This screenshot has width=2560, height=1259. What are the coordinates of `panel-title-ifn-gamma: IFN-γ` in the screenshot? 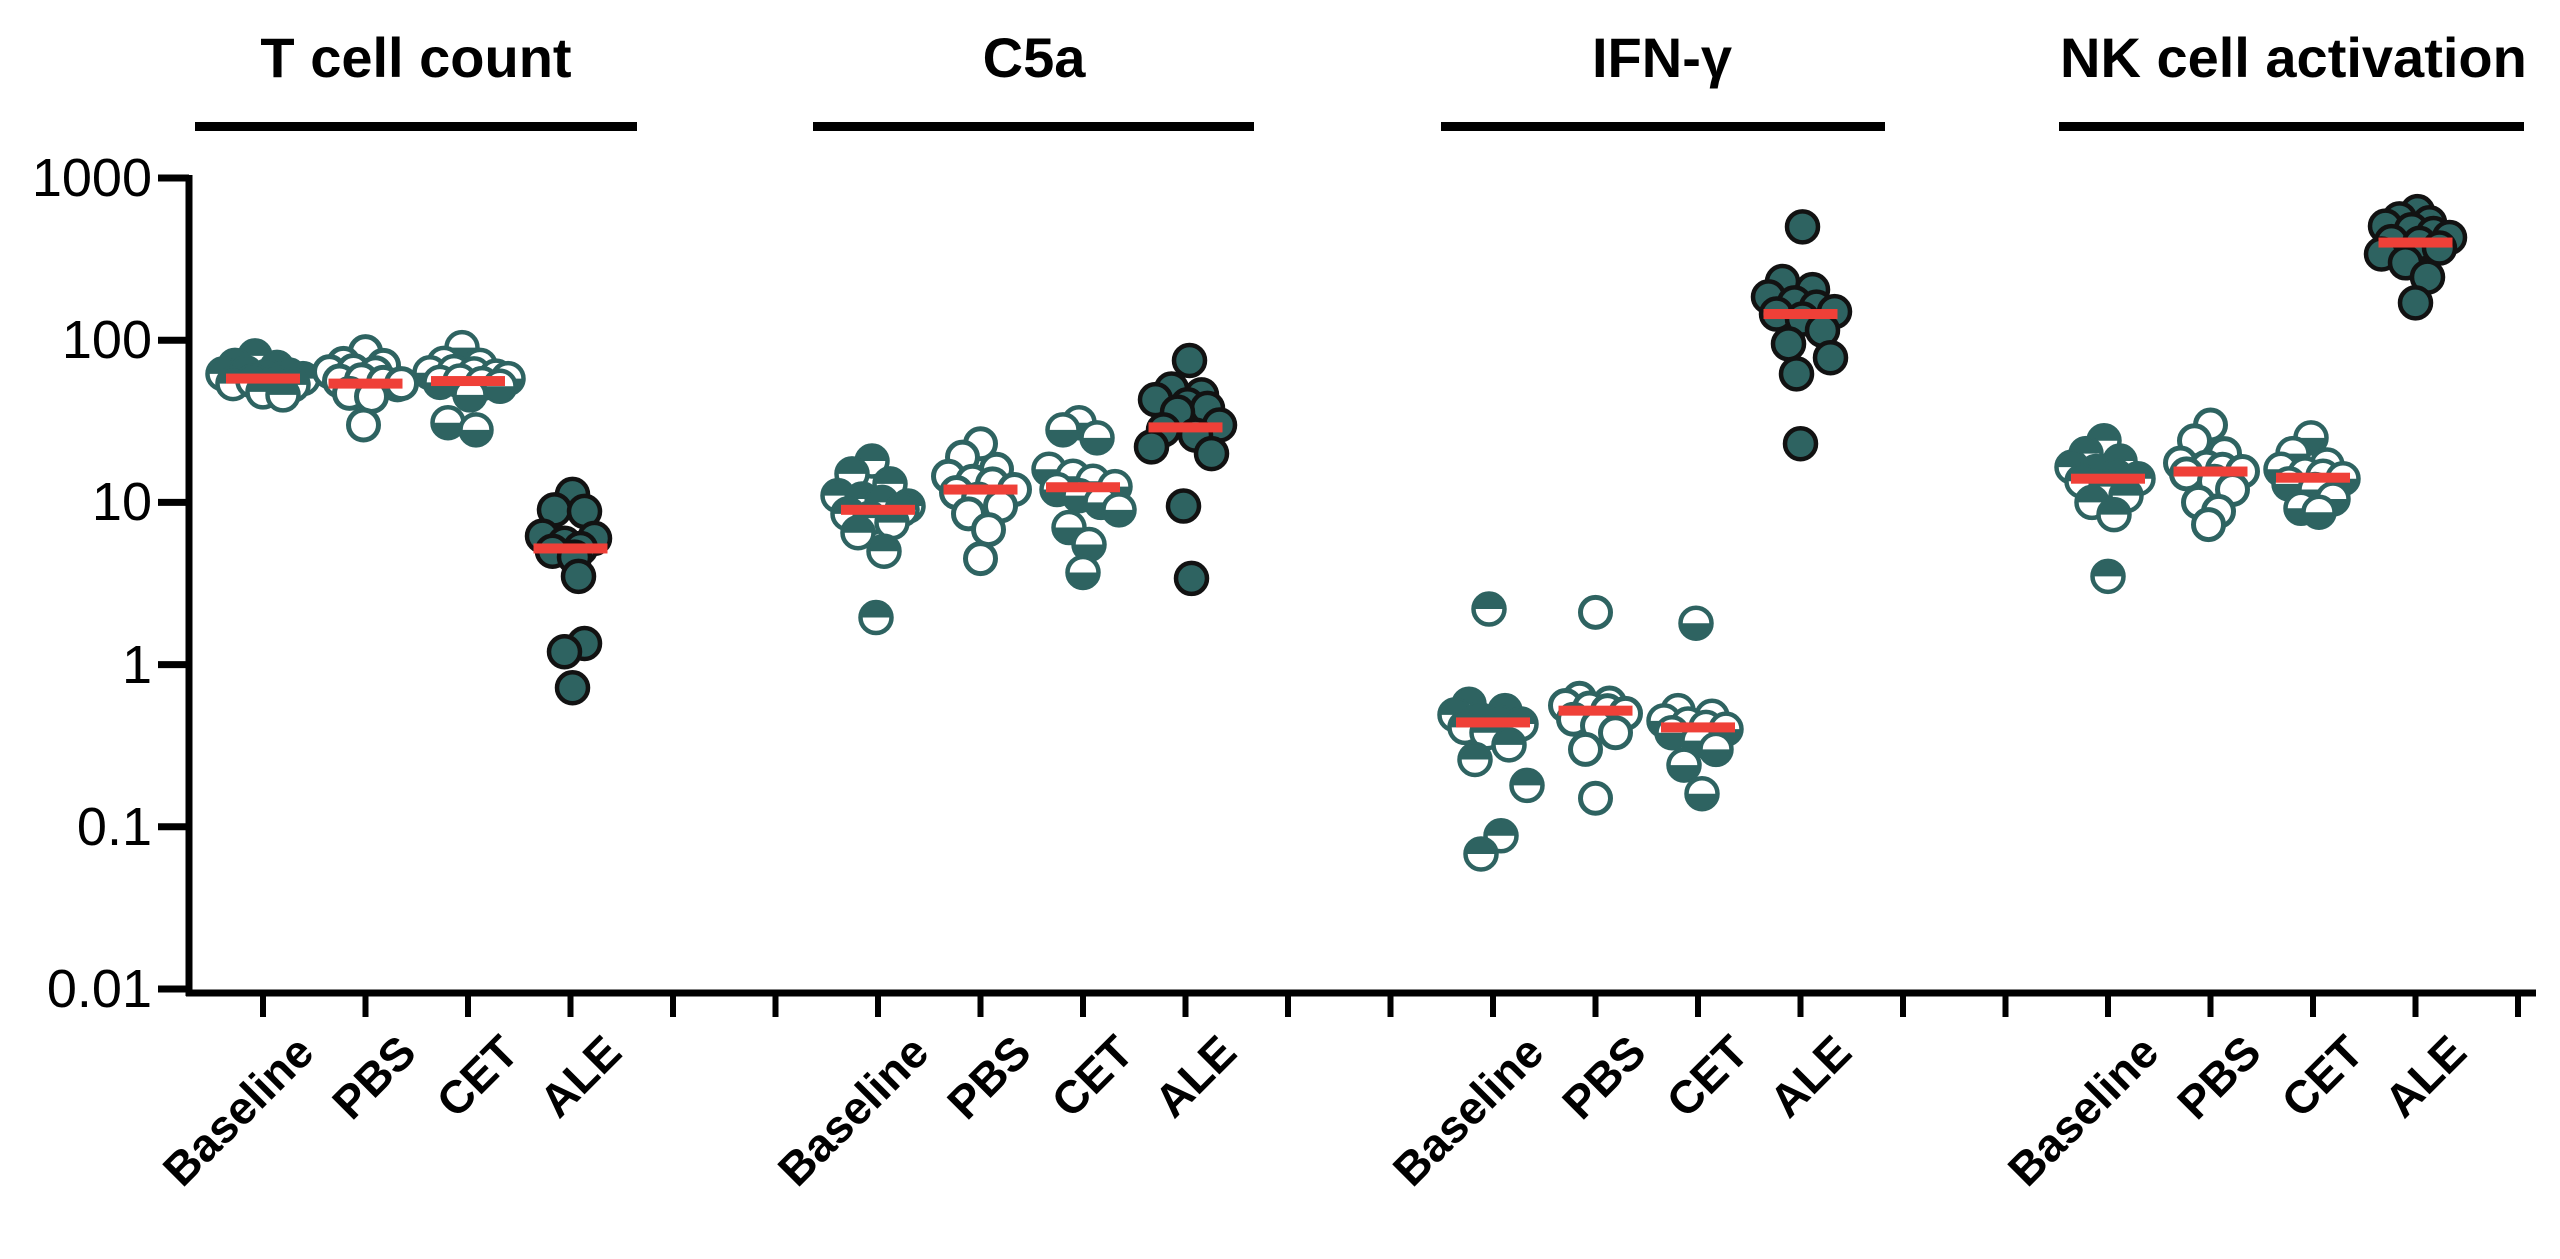 It's located at (1662, 57).